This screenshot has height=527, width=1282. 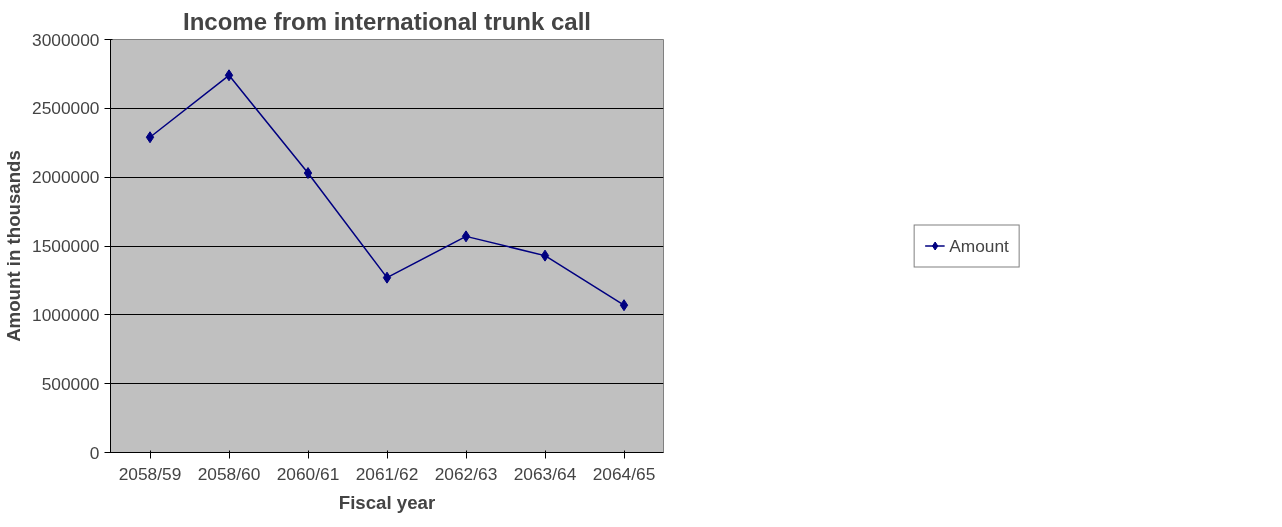 What do you see at coordinates (94, 452) in the screenshot?
I see `y-tick-label: 0` at bounding box center [94, 452].